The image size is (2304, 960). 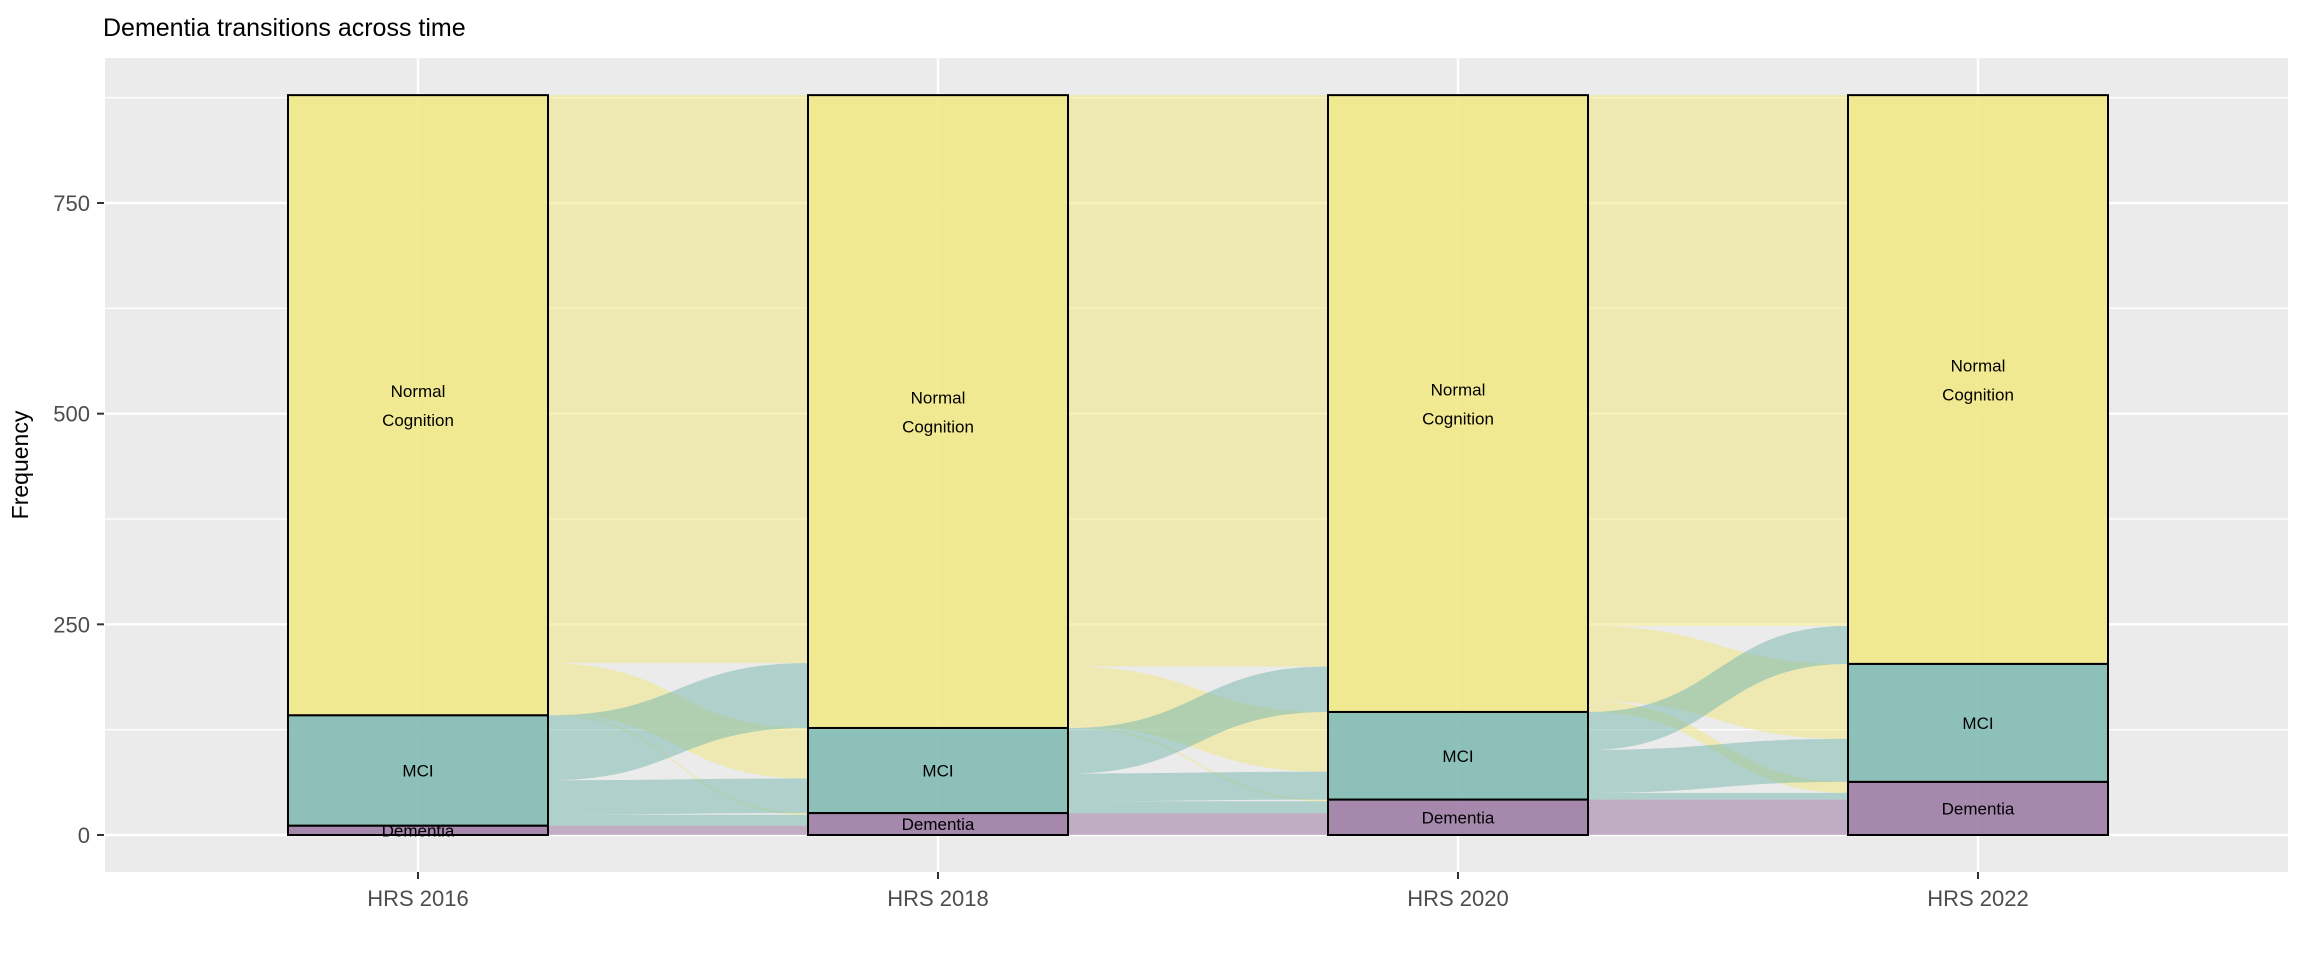 I want to click on y-axis-title: Frequency, so click(x=20, y=464).